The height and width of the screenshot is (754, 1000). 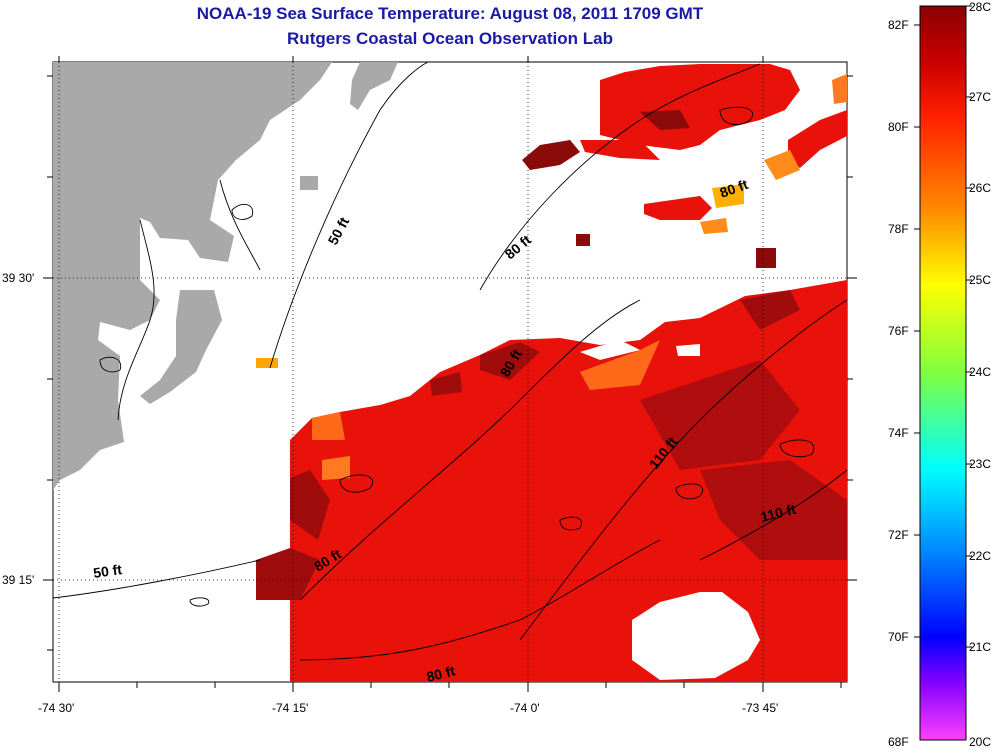 I want to click on cb-c-label: 21C, so click(x=980, y=647).